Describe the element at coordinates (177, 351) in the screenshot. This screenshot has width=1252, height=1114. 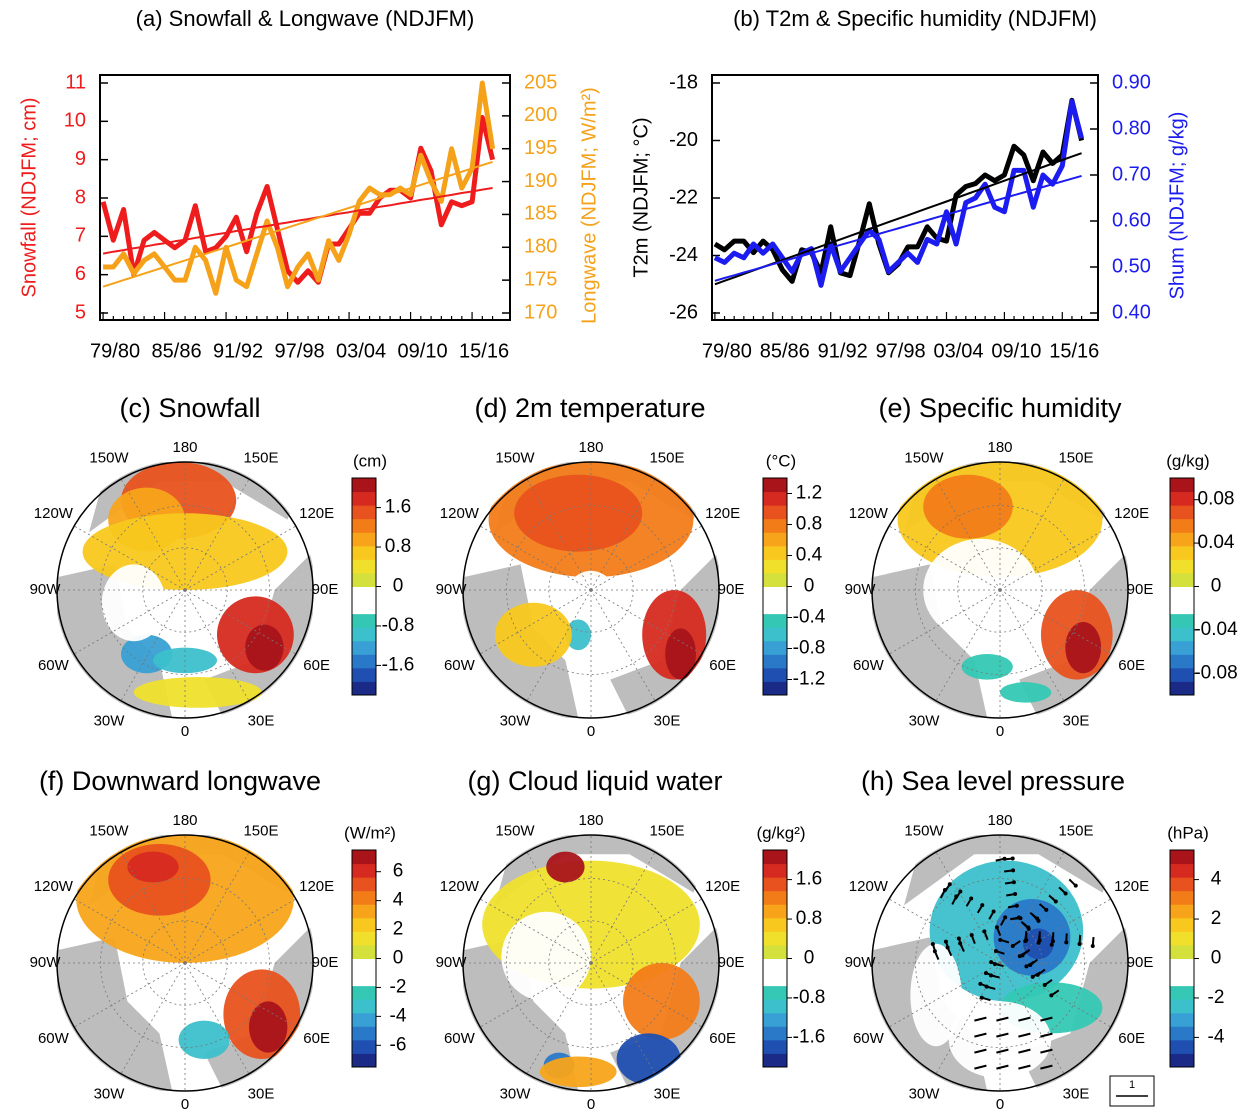
I see `x-tick-label: 85/86` at that location.